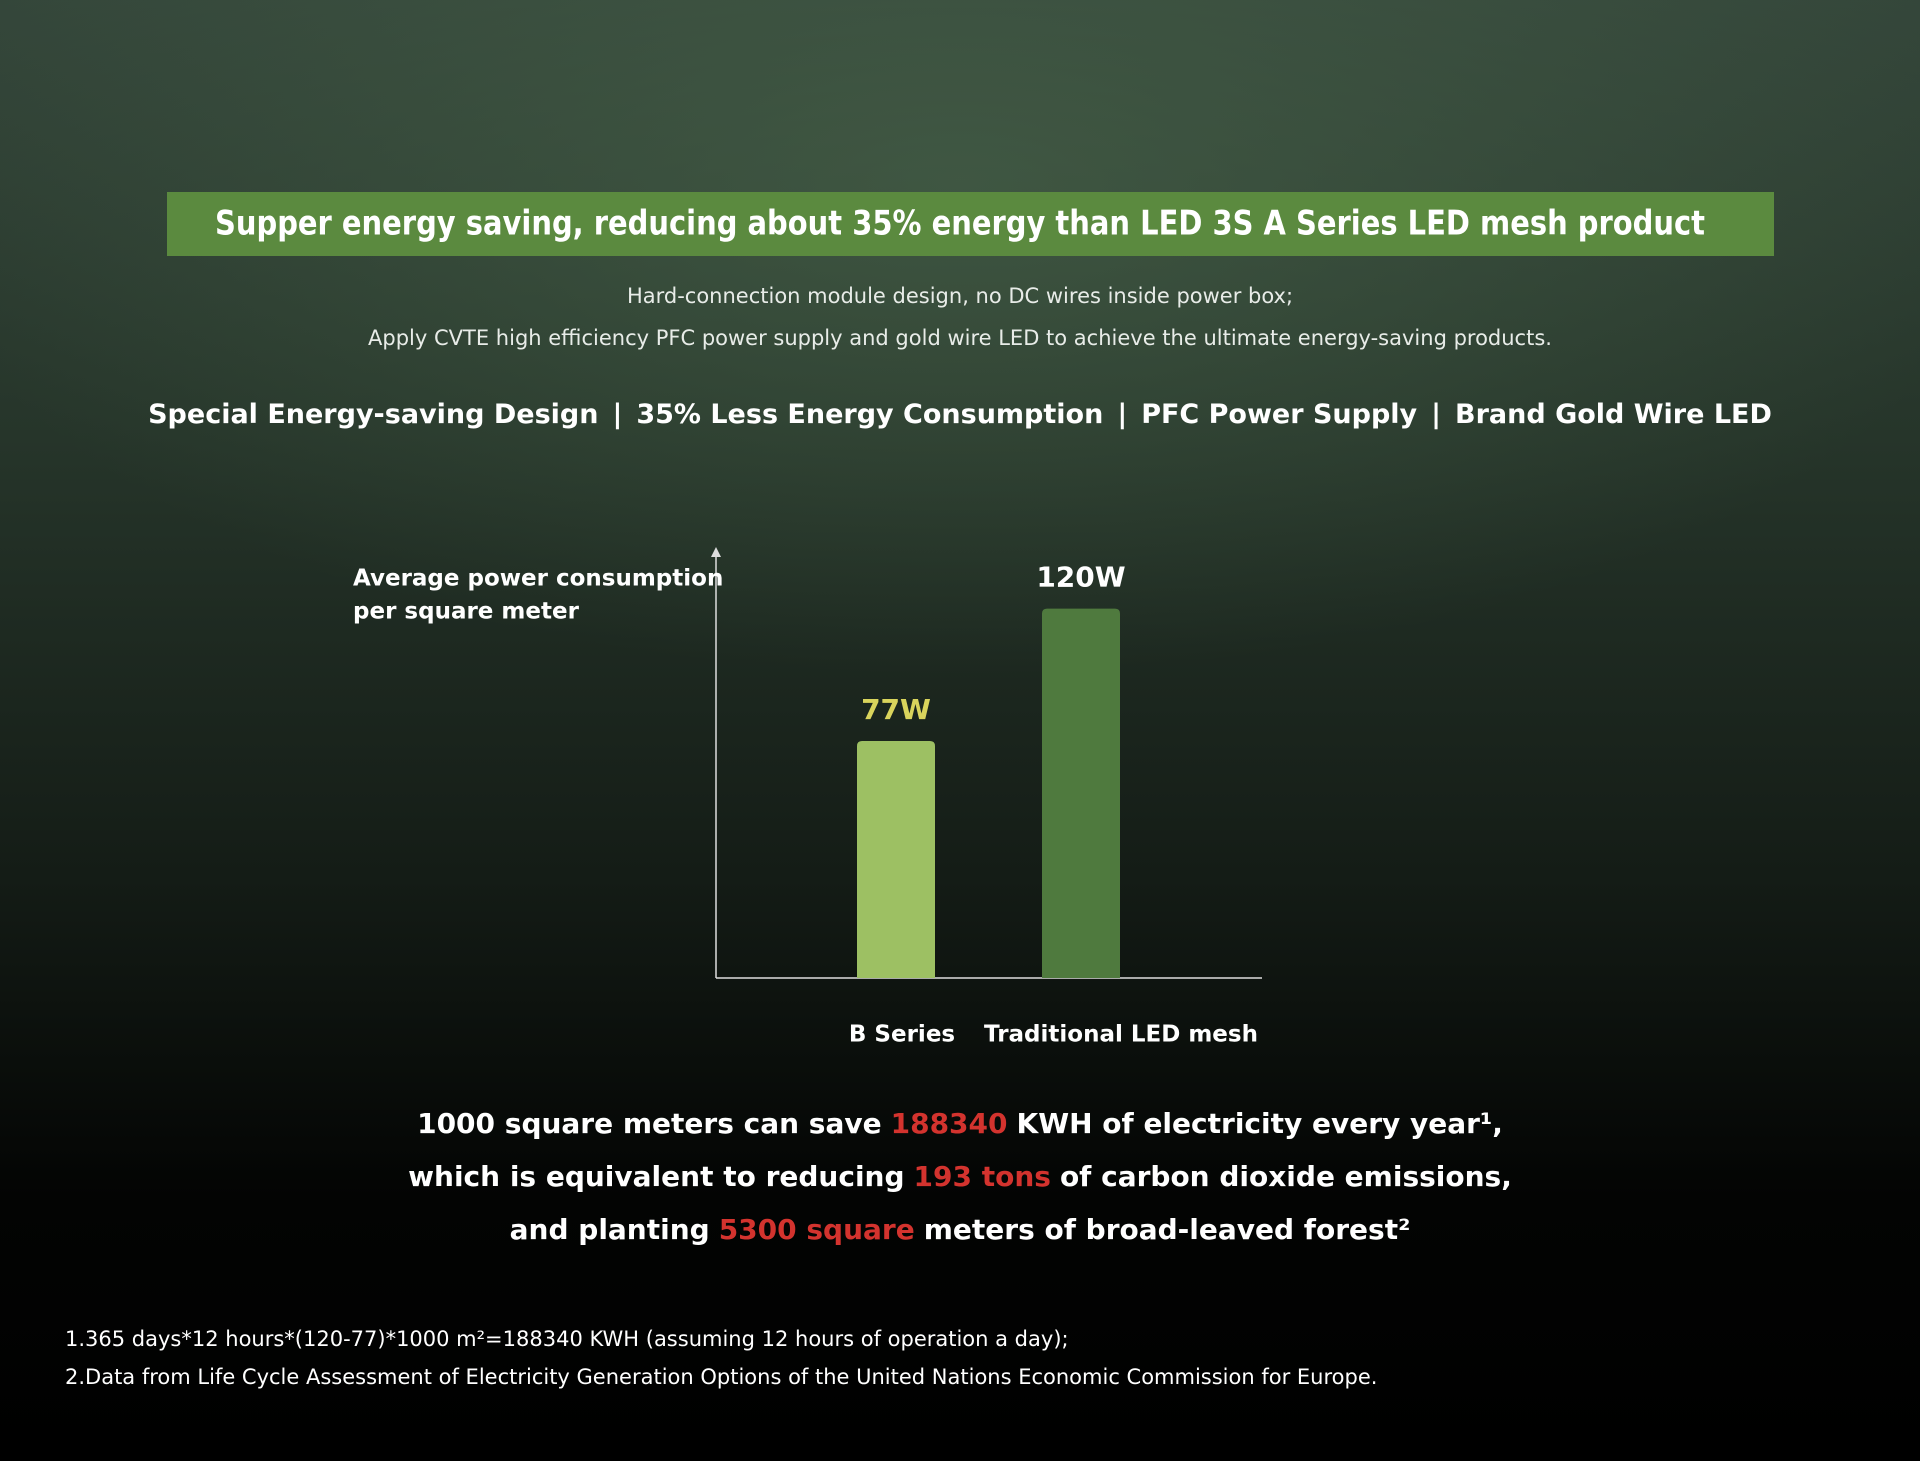 Image resolution: width=1920 pixels, height=1461 pixels. I want to click on feature: Brand Gold Wire LED, so click(1613, 414).